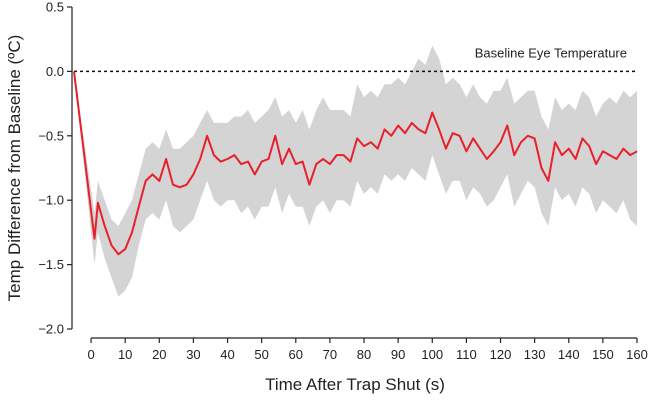  I want to click on x-tick-label: 50, so click(261, 354).